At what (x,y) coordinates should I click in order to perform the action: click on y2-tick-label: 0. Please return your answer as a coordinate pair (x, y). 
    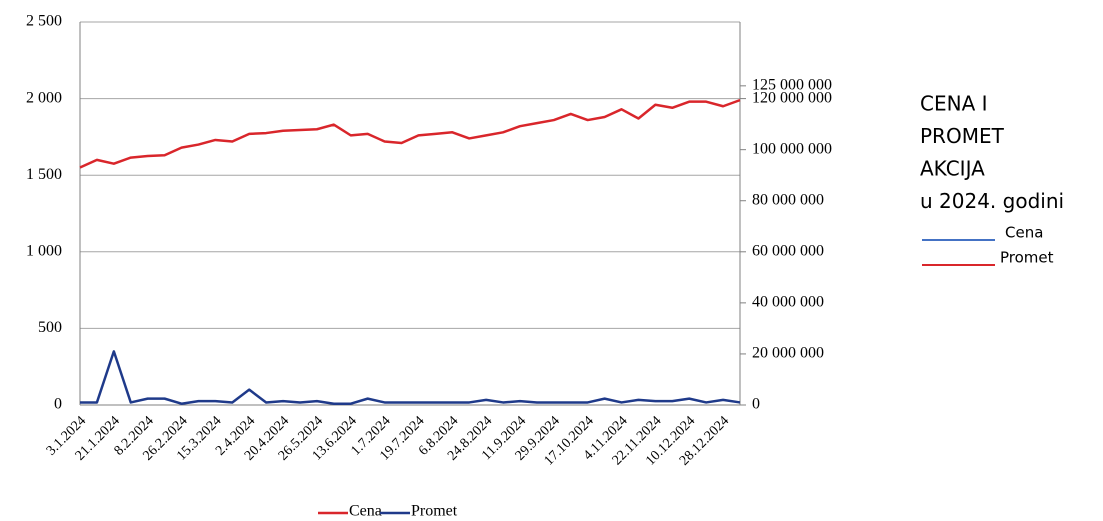
    Looking at the image, I should click on (756, 404).